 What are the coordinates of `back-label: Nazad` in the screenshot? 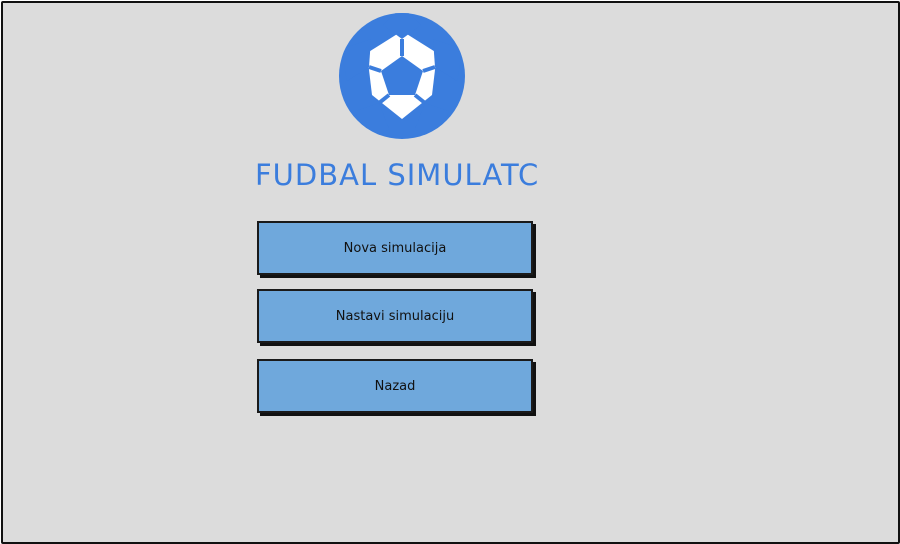 It's located at (395, 386).